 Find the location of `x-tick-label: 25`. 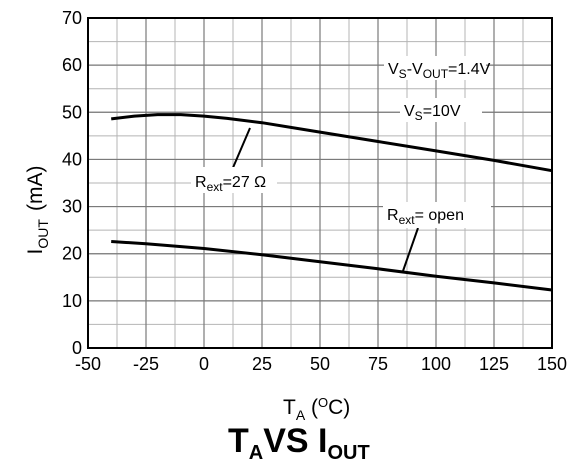

x-tick-label: 25 is located at coordinates (262, 364).